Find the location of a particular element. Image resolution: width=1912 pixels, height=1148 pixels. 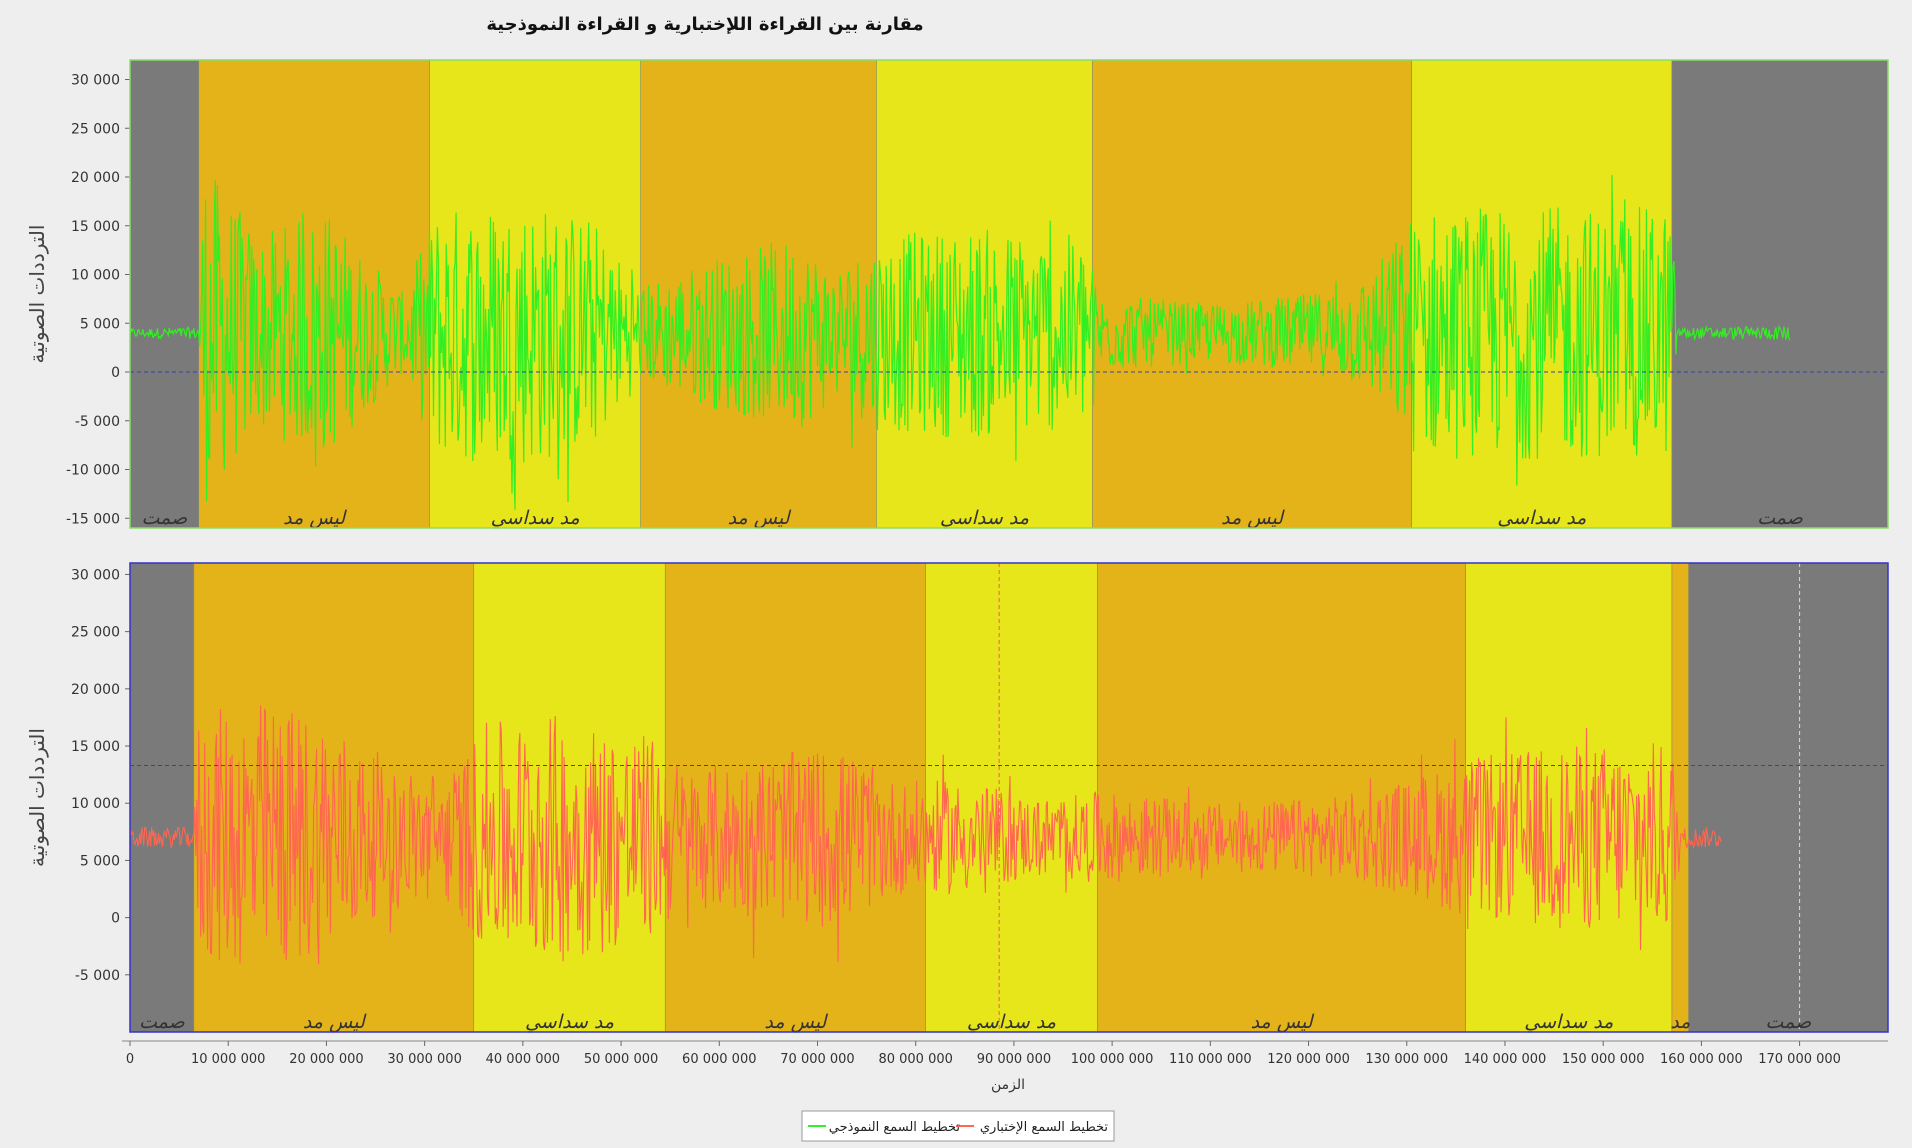

bottom-ytick-label-0: -5 000 is located at coordinates (97, 976).